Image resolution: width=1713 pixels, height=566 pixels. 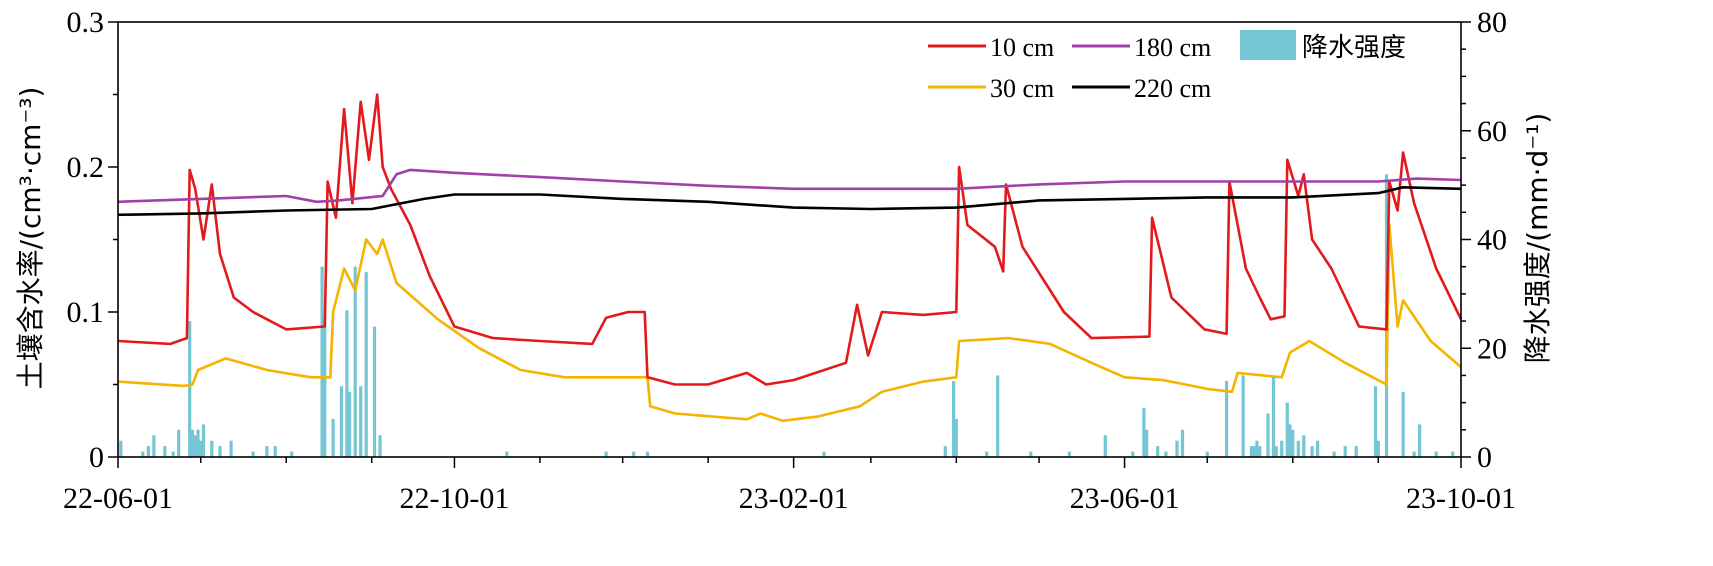 What do you see at coordinates (1461, 498) in the screenshot?
I see `x-tick-label: 23-10-01` at bounding box center [1461, 498].